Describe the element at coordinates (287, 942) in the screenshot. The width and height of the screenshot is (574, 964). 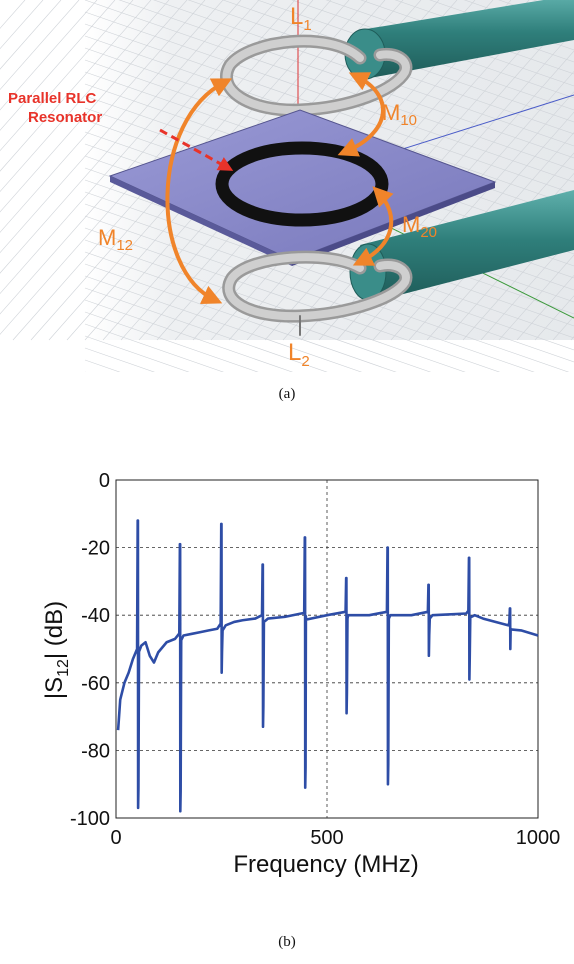
I see `caption-b: (b)` at that location.